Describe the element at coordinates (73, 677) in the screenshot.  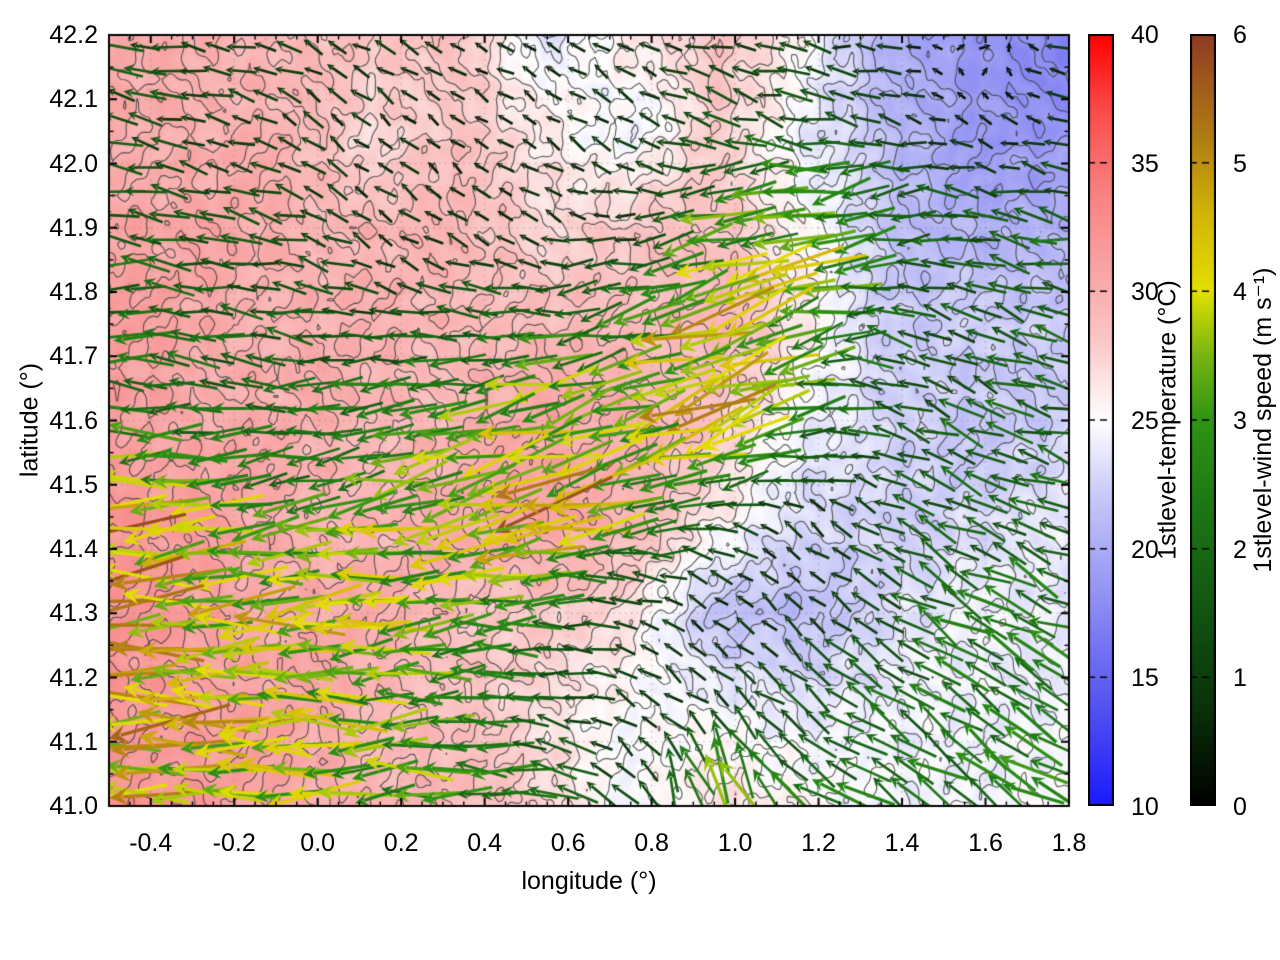
I see `y-tick-label: 41.2` at that location.